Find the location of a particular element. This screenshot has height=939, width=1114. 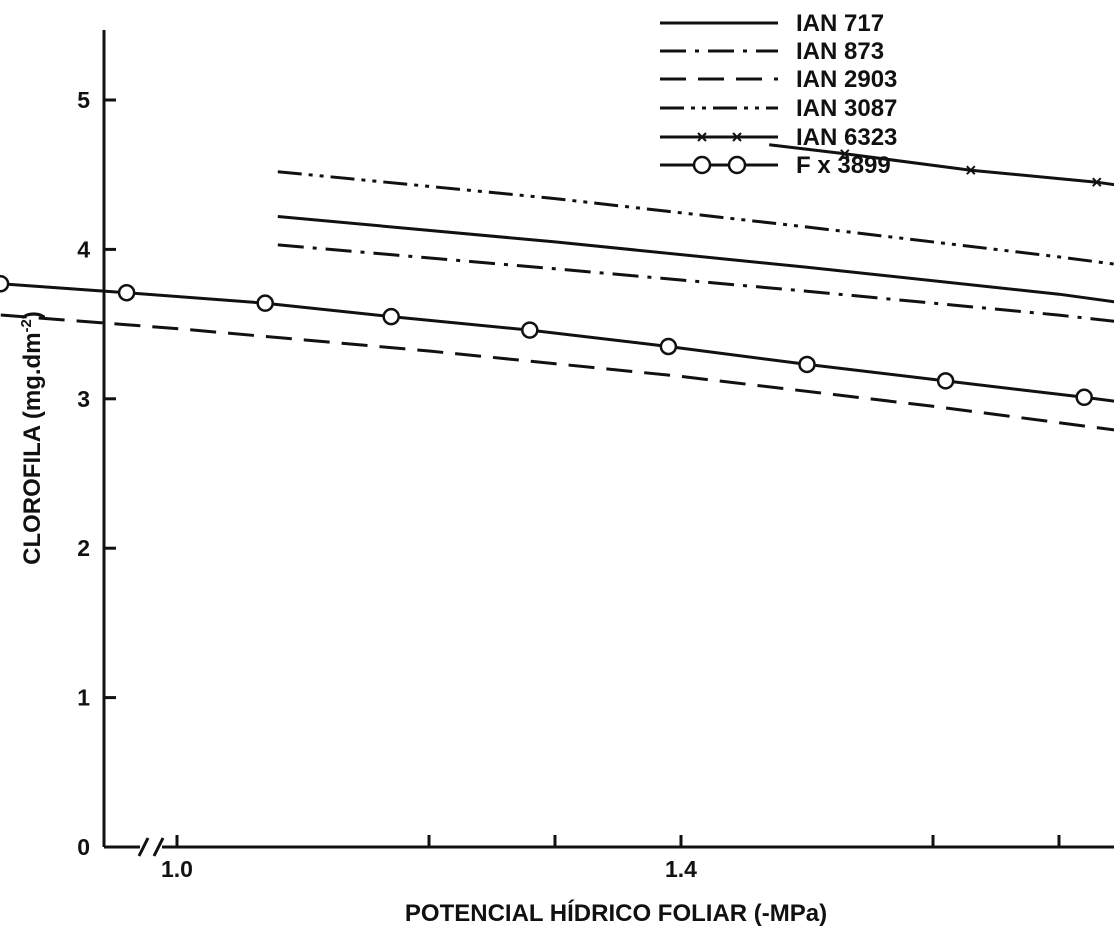

legend-label: IAN 717 is located at coordinates (840, 23).